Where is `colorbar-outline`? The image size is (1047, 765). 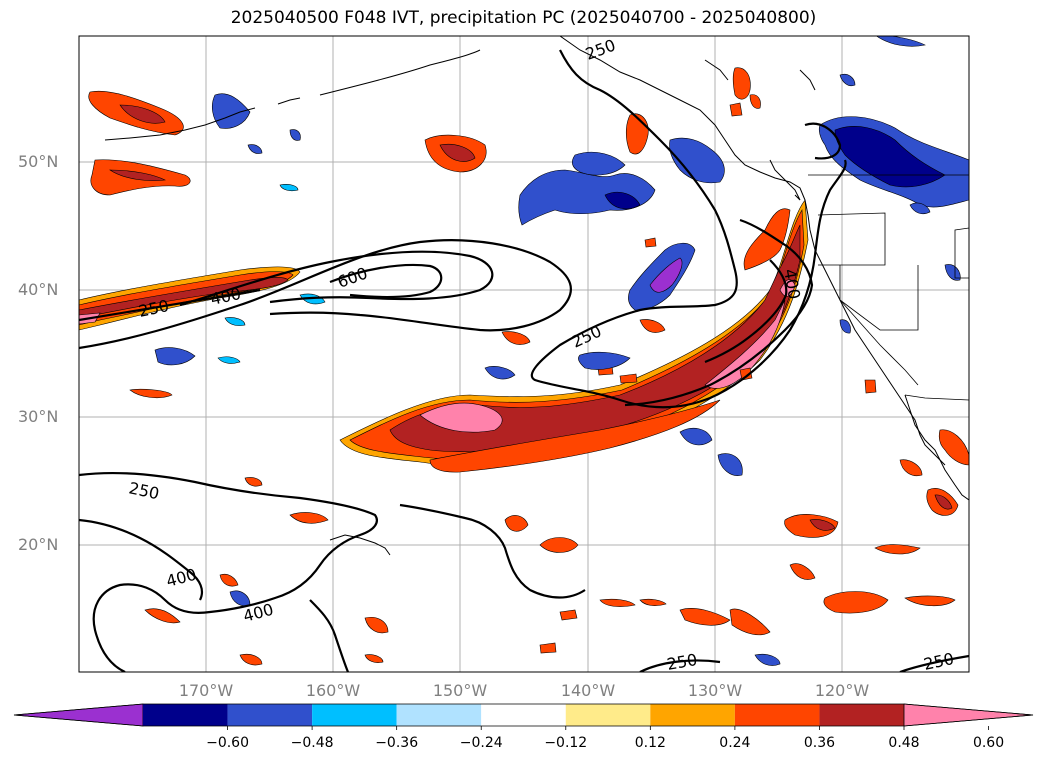
colorbar-outline is located at coordinates (523, 715).